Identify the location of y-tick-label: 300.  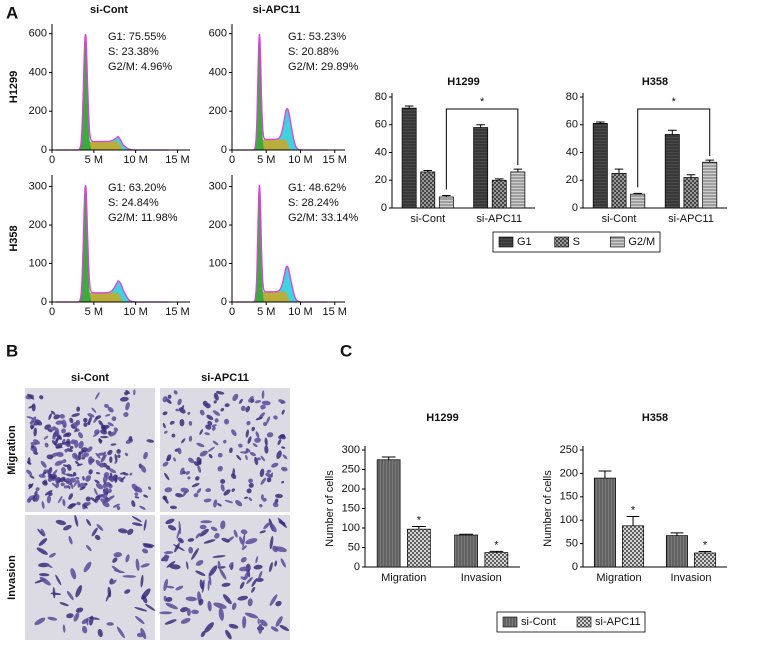
(38, 186).